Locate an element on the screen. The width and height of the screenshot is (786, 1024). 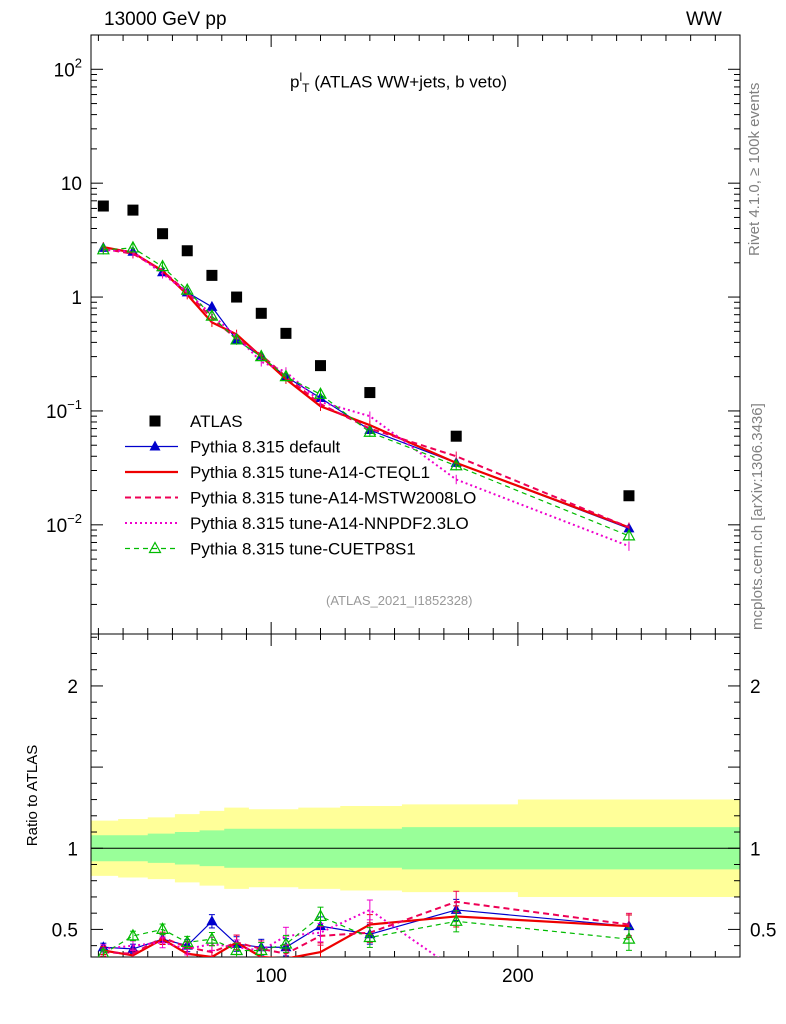
legend-marker-cuetp8s1 is located at coordinates (155, 547).